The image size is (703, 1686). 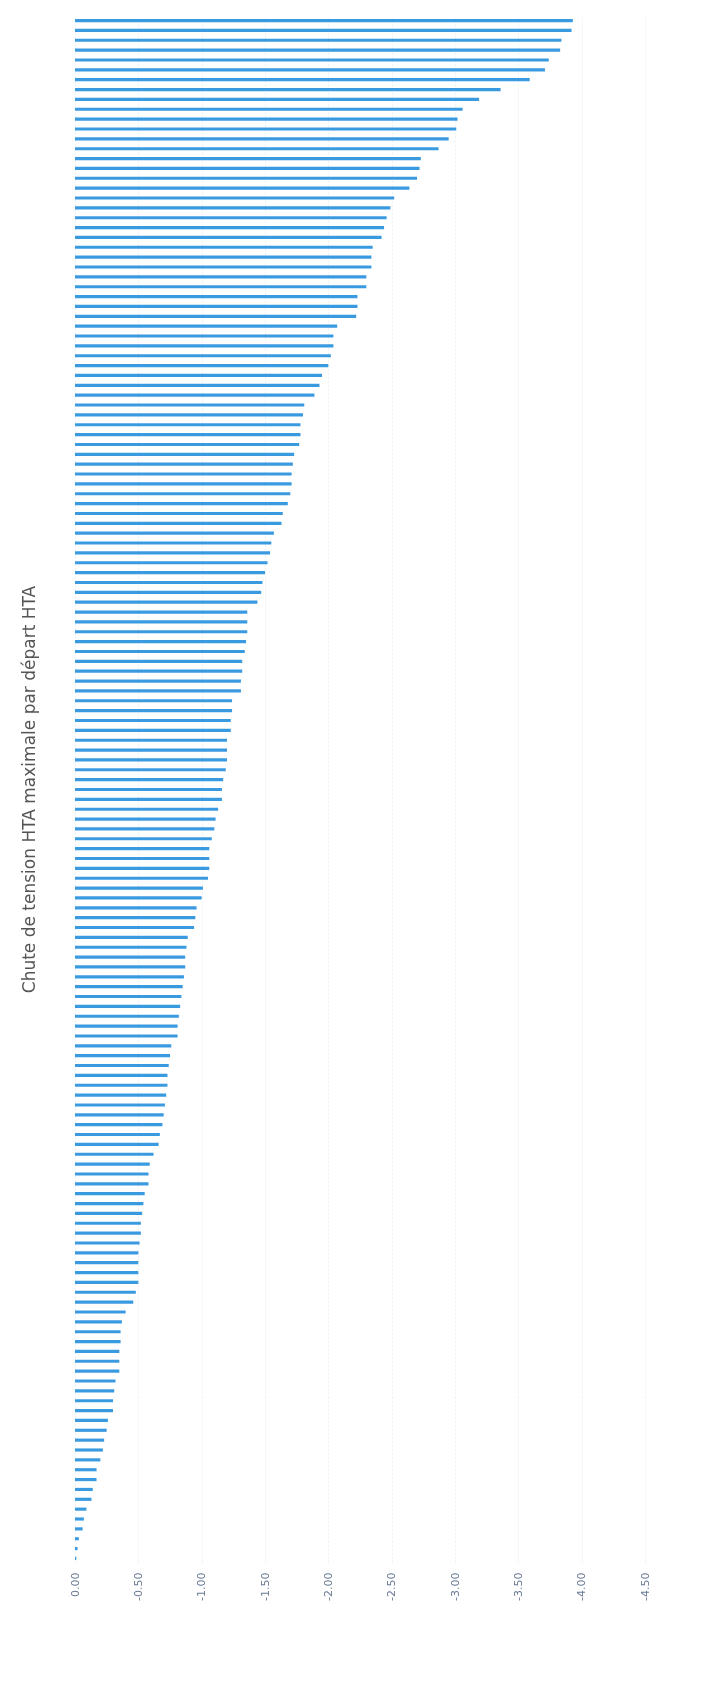 I want to click on x-tick-label: -1.50, so click(x=265, y=1586).